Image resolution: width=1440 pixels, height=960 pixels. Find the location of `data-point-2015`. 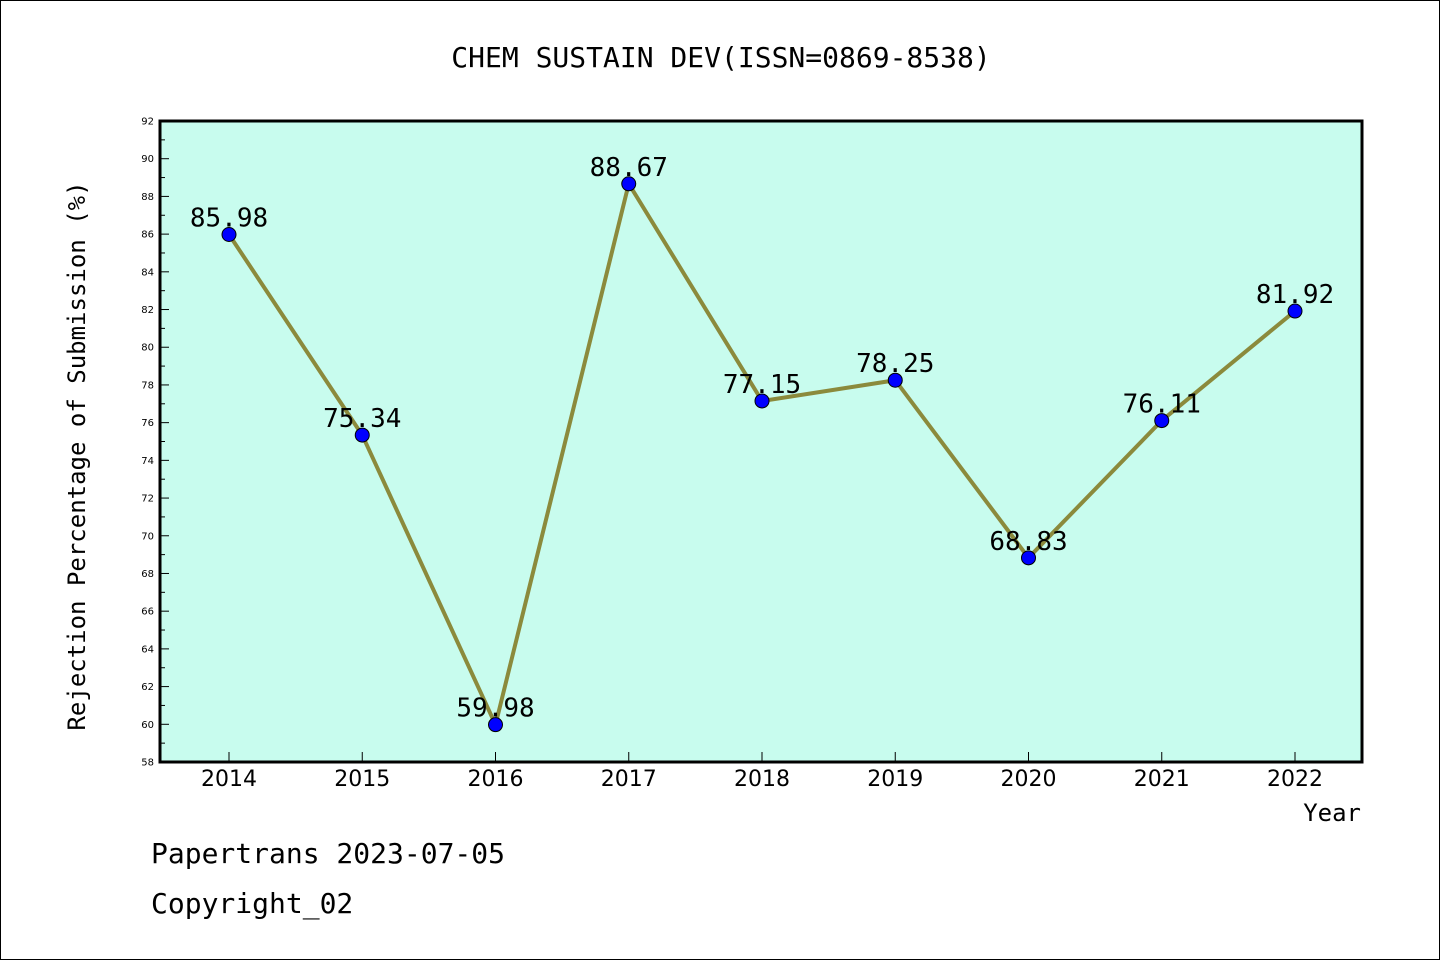

data-point-2015 is located at coordinates (362, 435).